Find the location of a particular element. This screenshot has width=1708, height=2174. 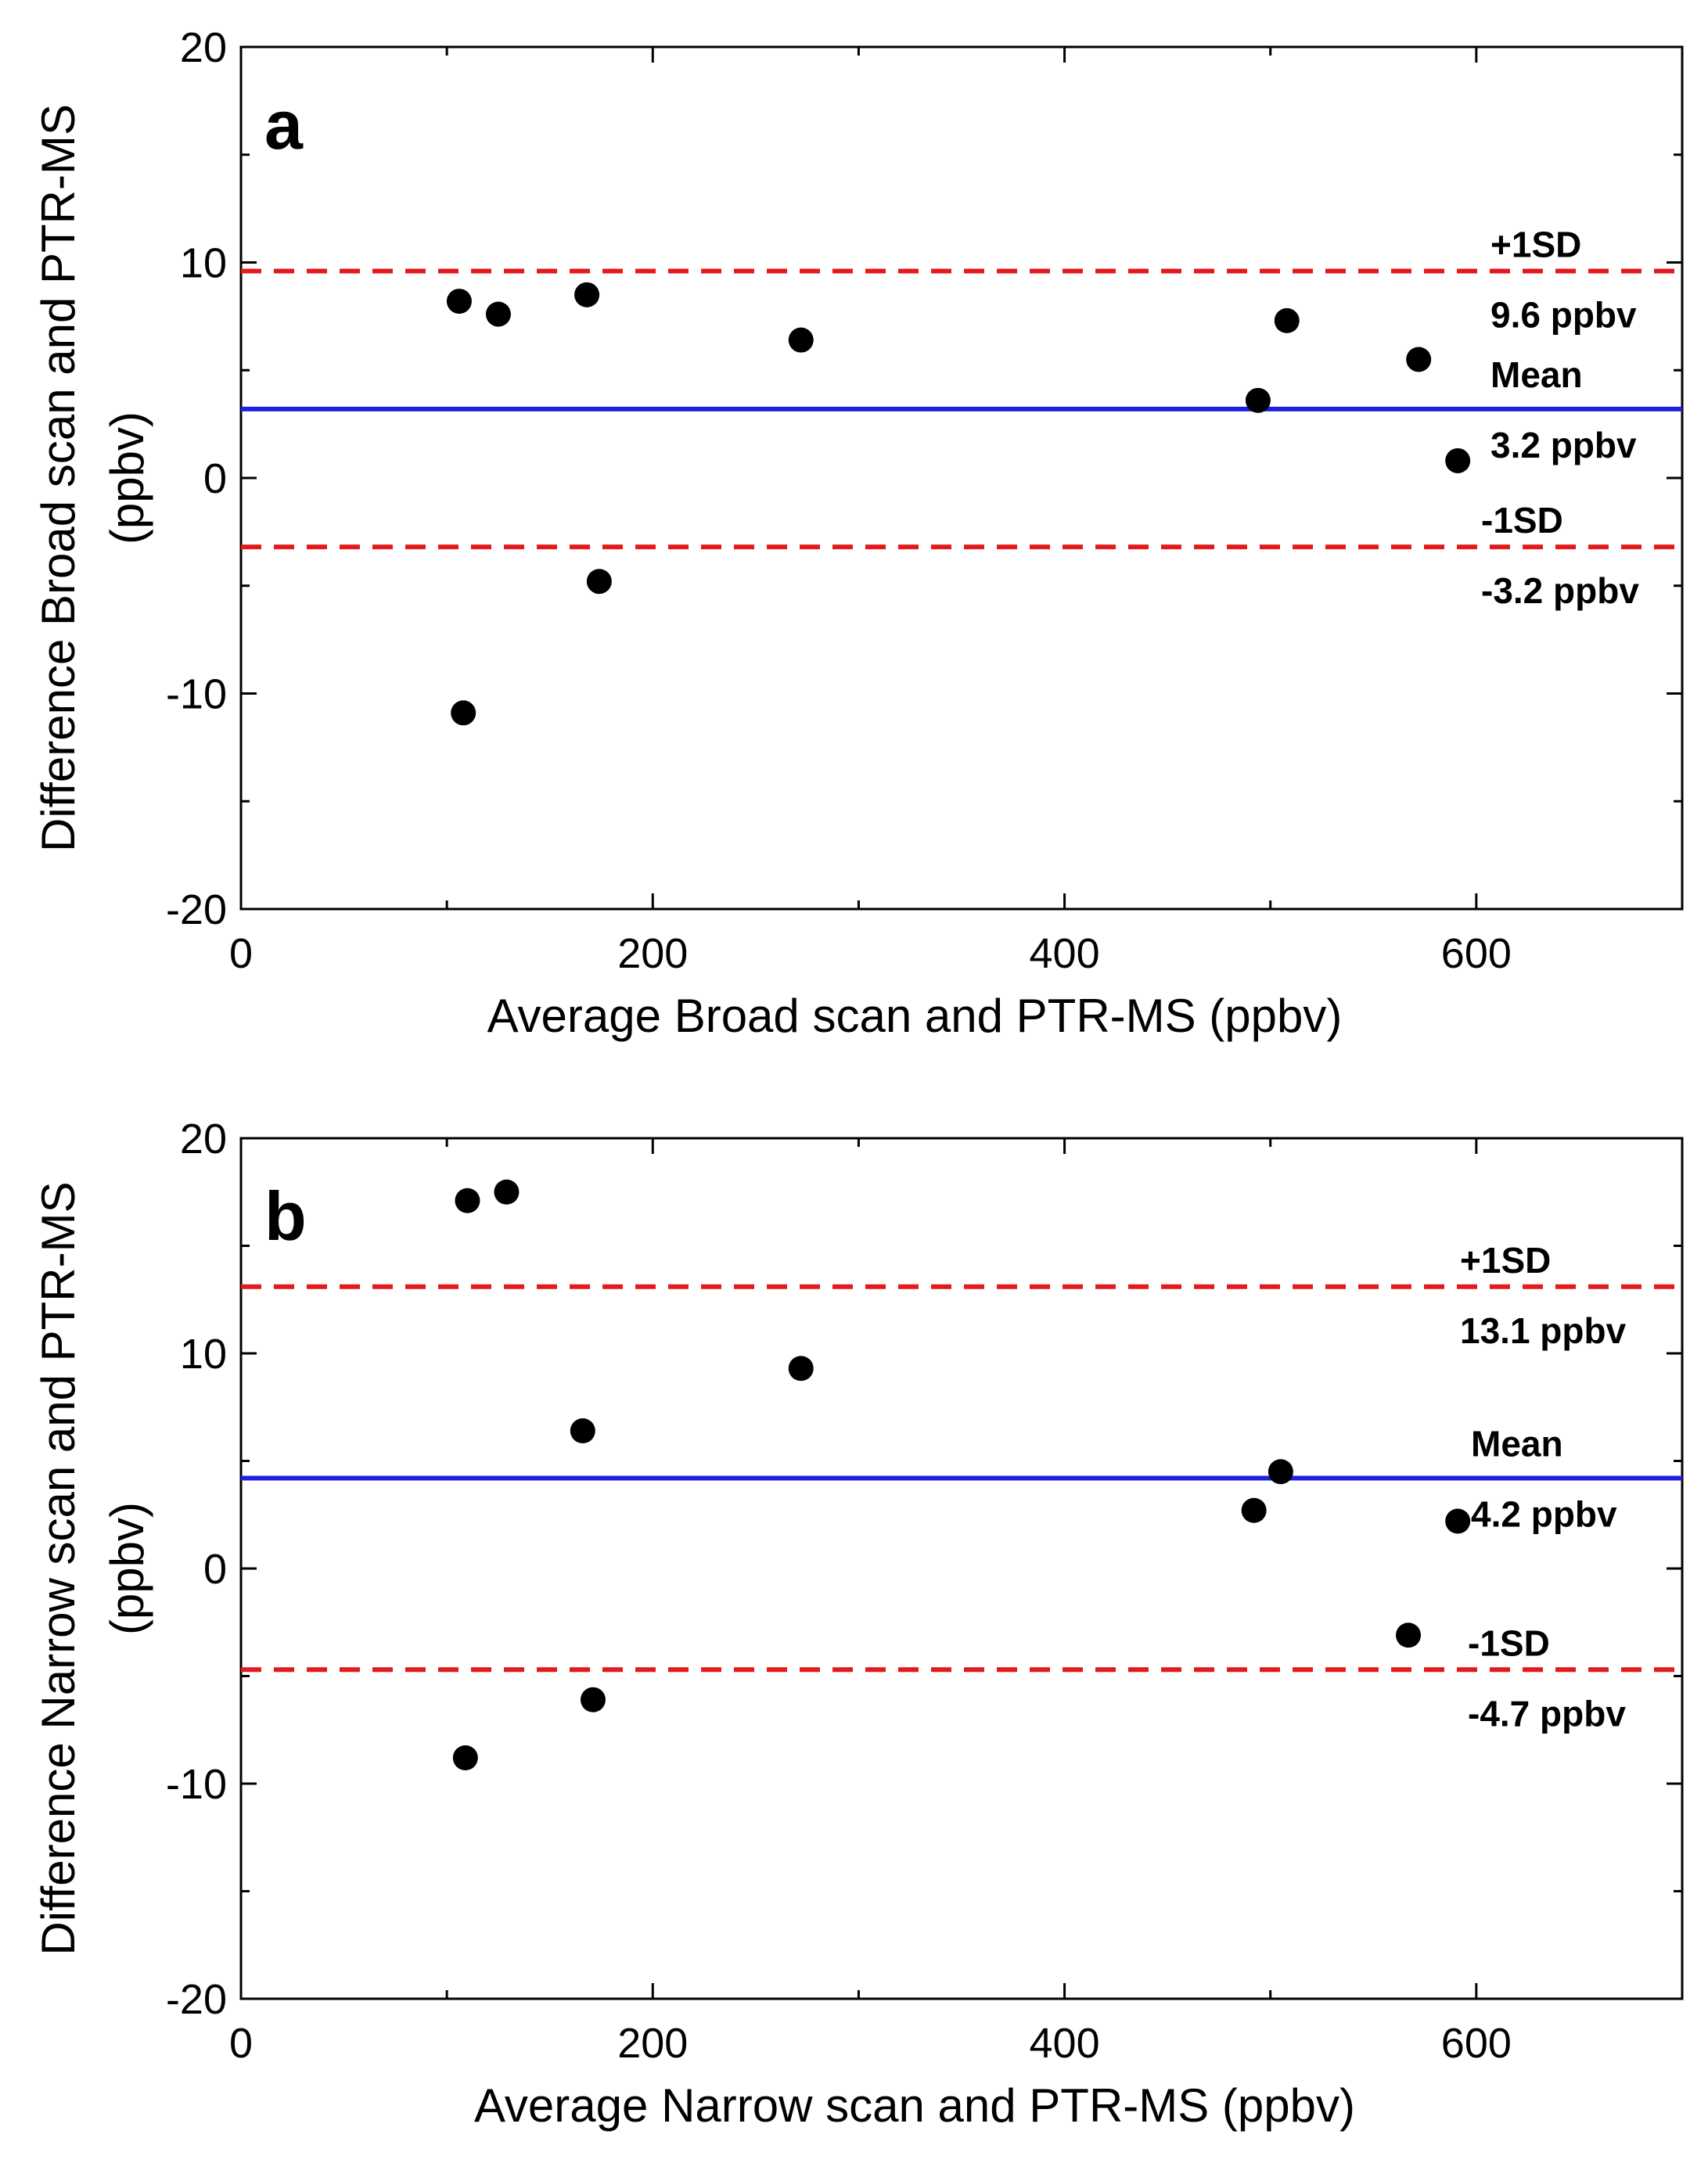

upper-value: 9.6 ppbv is located at coordinates (1563, 315).